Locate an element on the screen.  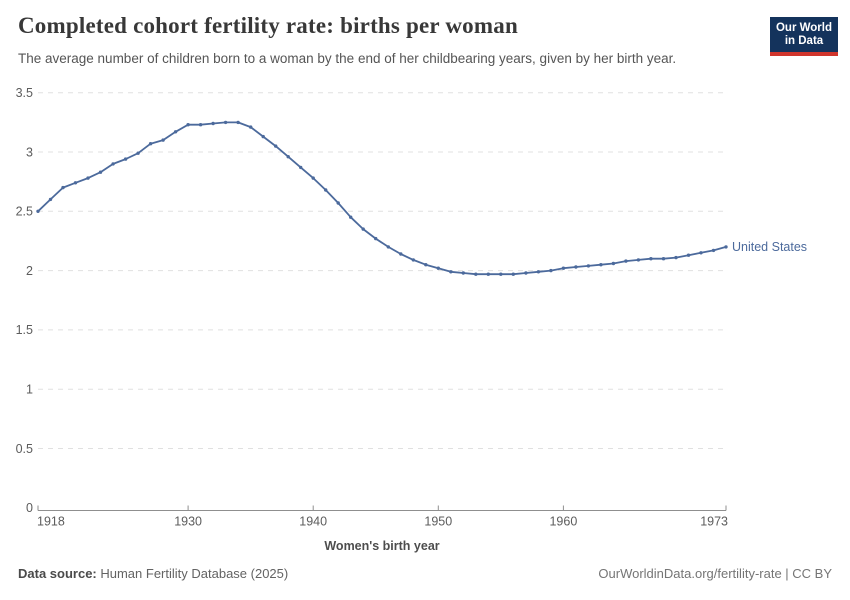
x-axis-title: Women's birth year is located at coordinates (381, 546).